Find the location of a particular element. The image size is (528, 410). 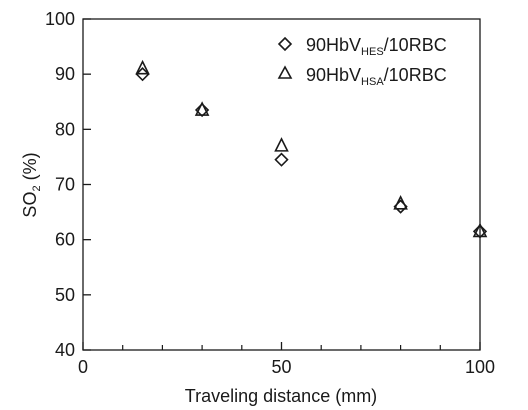

y-tick-label: 90 is located at coordinates (65, 74).